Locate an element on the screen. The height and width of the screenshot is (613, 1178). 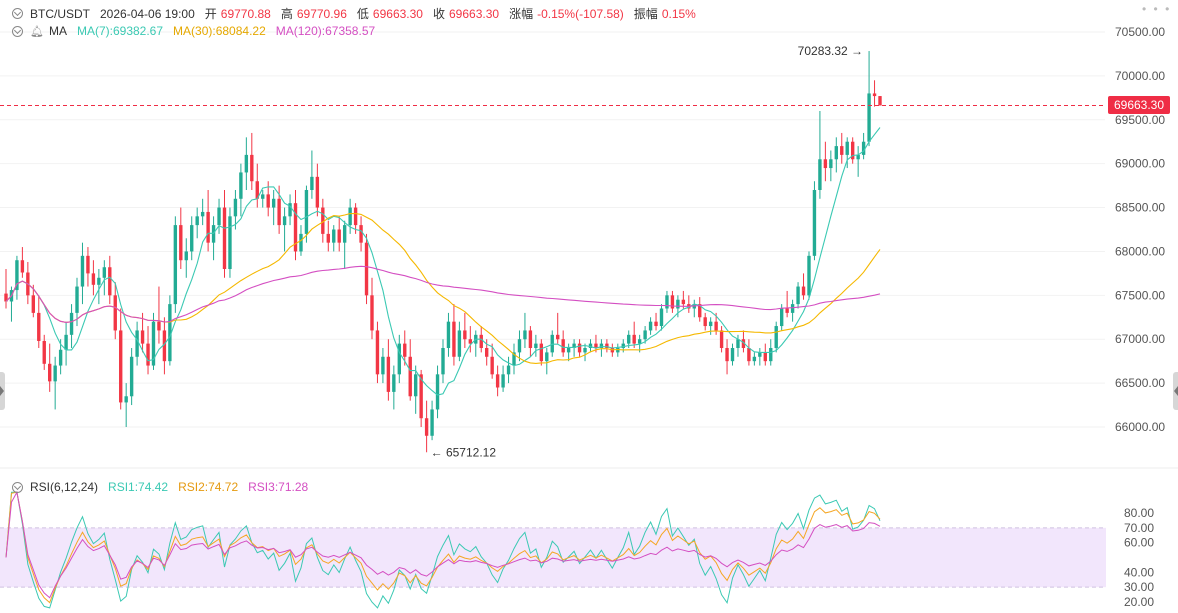
scroll-left-handle is located at coordinates (2, 391).